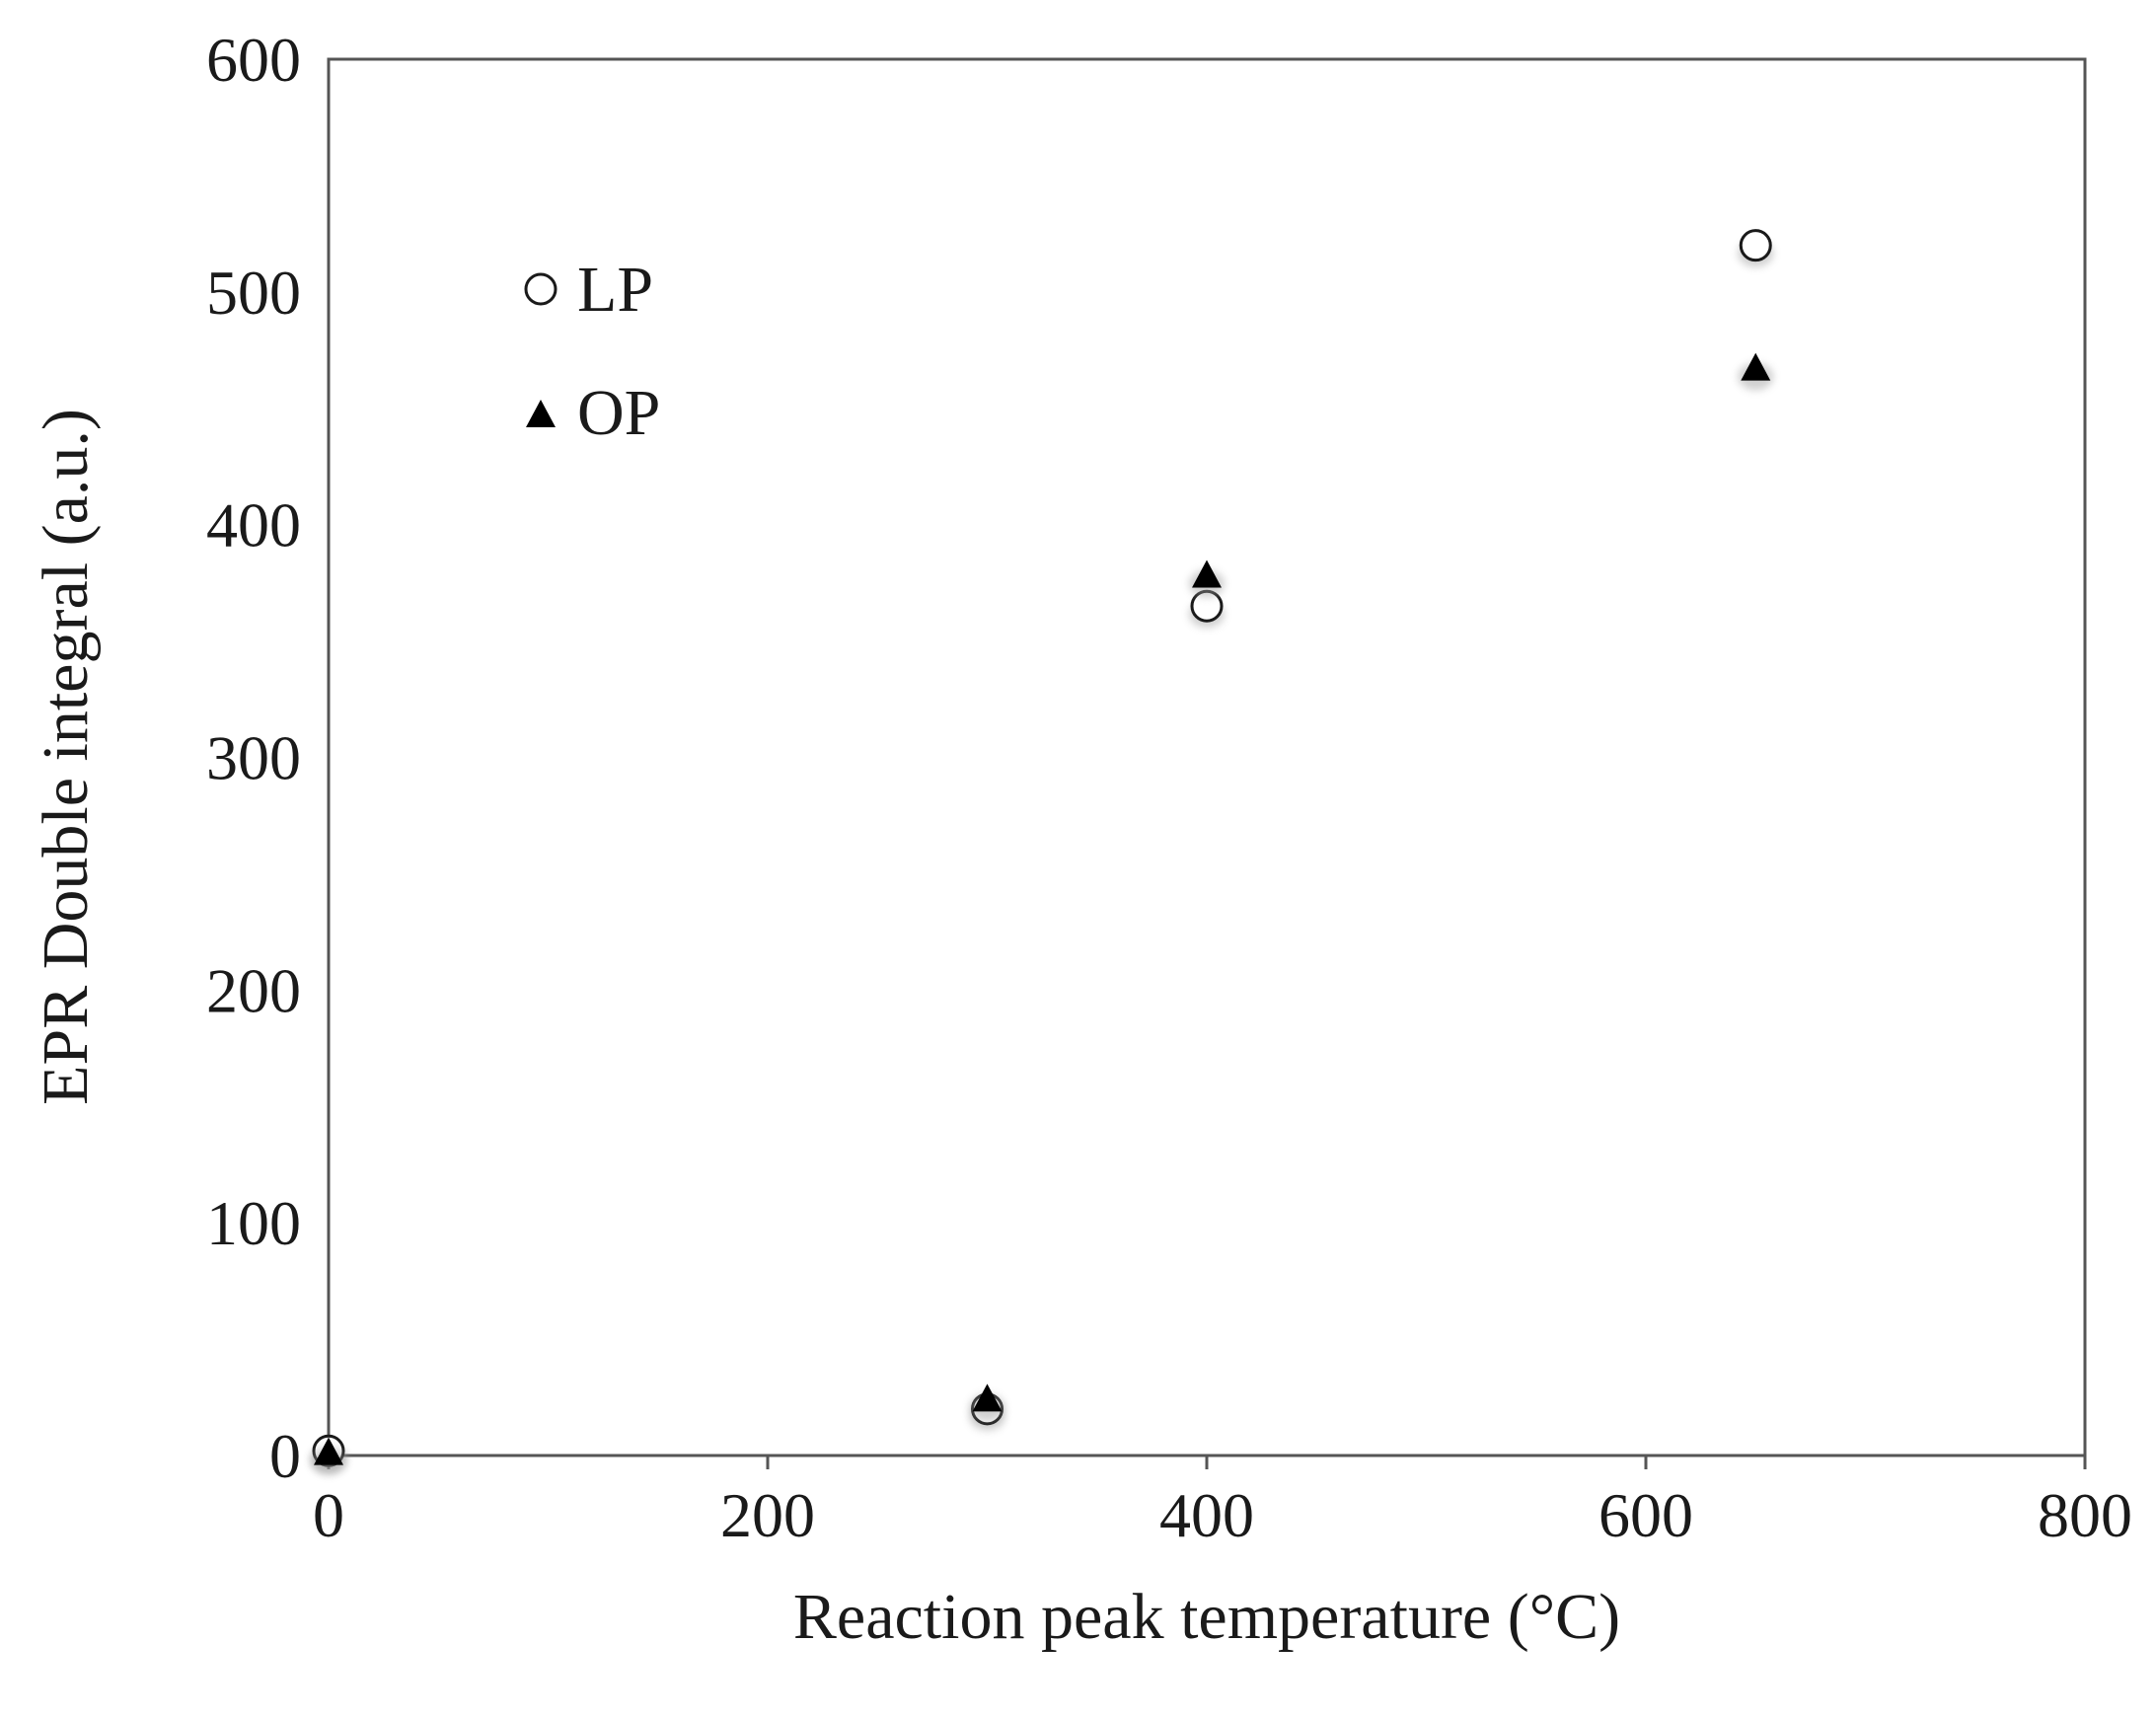 Image resolution: width=2156 pixels, height=1717 pixels. What do you see at coordinates (541, 413) in the screenshot?
I see `legend-op-marker` at bounding box center [541, 413].